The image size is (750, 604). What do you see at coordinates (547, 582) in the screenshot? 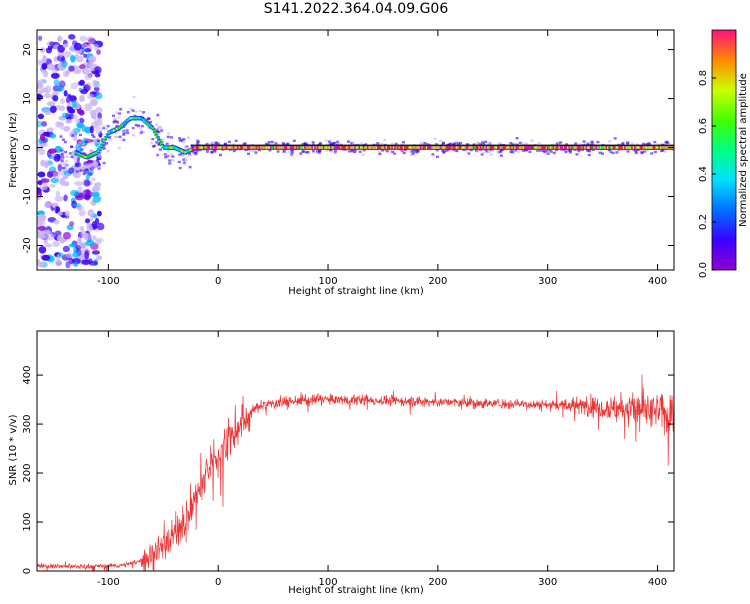
I see `snr-xtick-label: 300` at bounding box center [547, 582].